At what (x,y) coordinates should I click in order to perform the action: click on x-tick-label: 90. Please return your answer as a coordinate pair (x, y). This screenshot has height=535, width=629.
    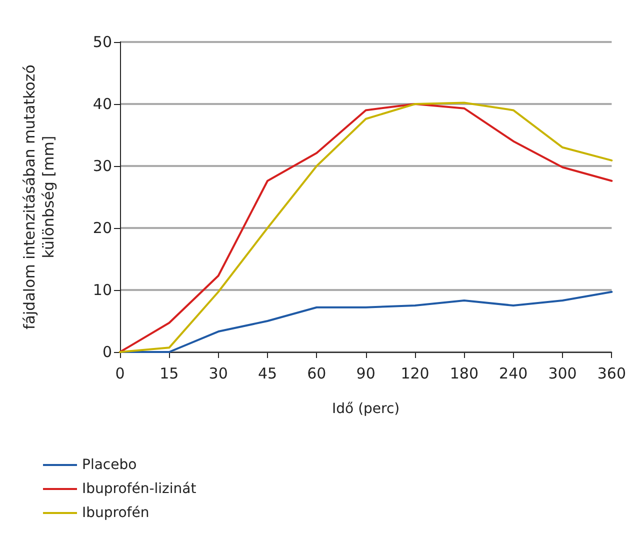
    Looking at the image, I should click on (366, 373).